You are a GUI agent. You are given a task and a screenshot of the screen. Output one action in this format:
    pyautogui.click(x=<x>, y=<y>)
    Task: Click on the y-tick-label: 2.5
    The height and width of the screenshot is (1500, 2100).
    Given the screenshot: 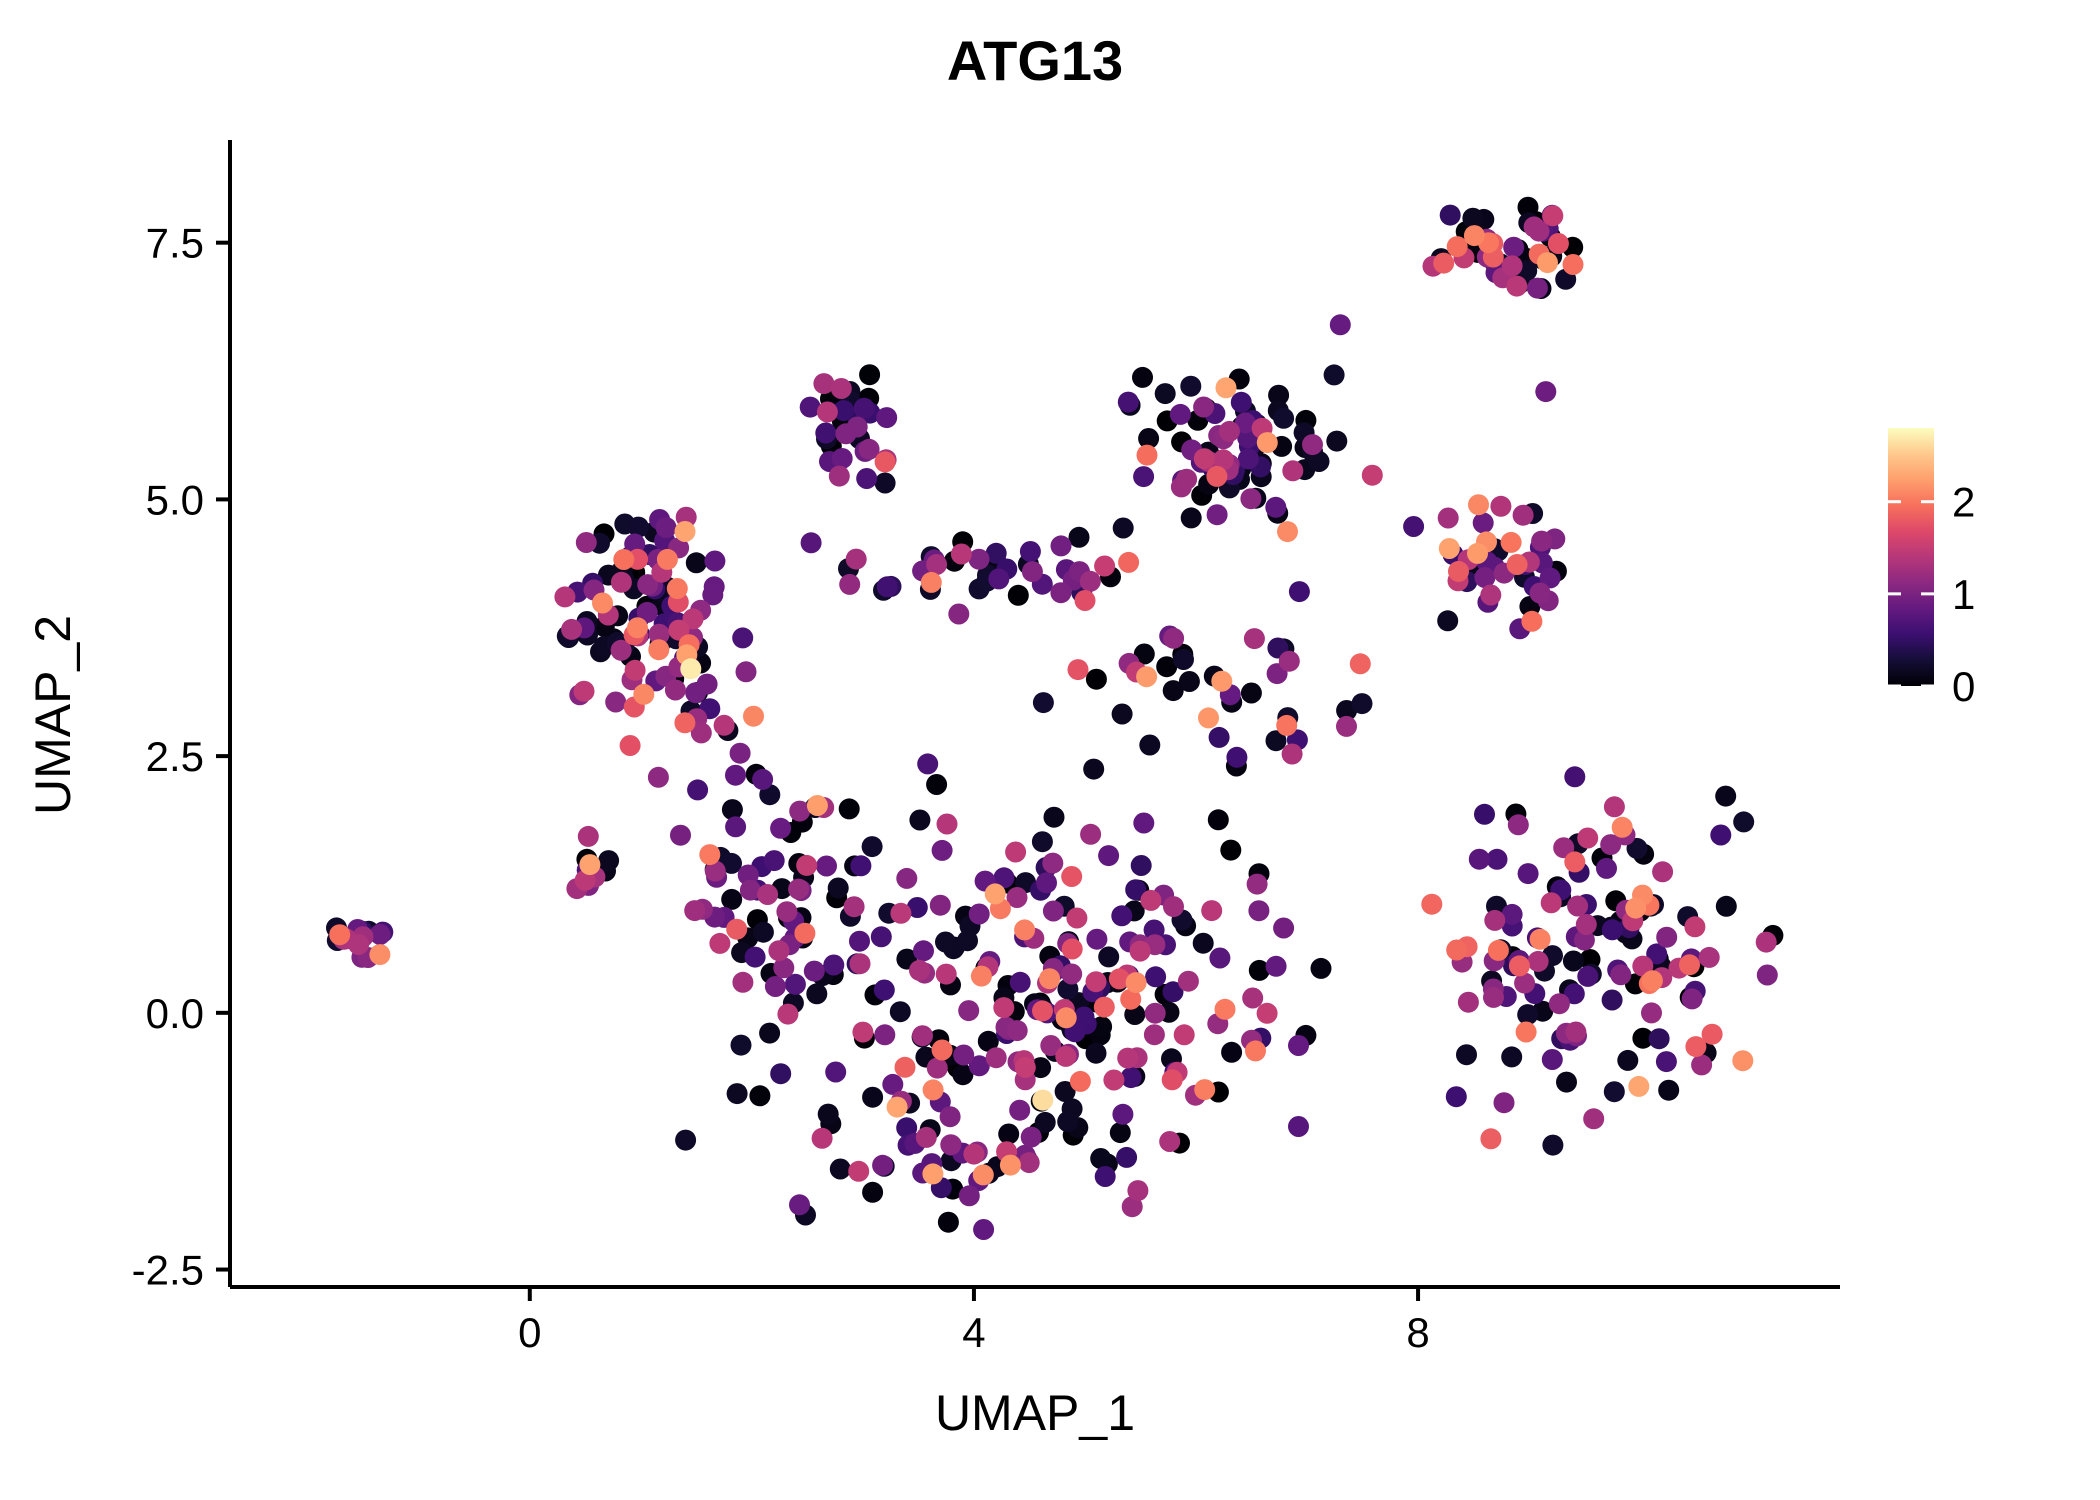 What is the action you would take?
    pyautogui.click(x=175, y=756)
    